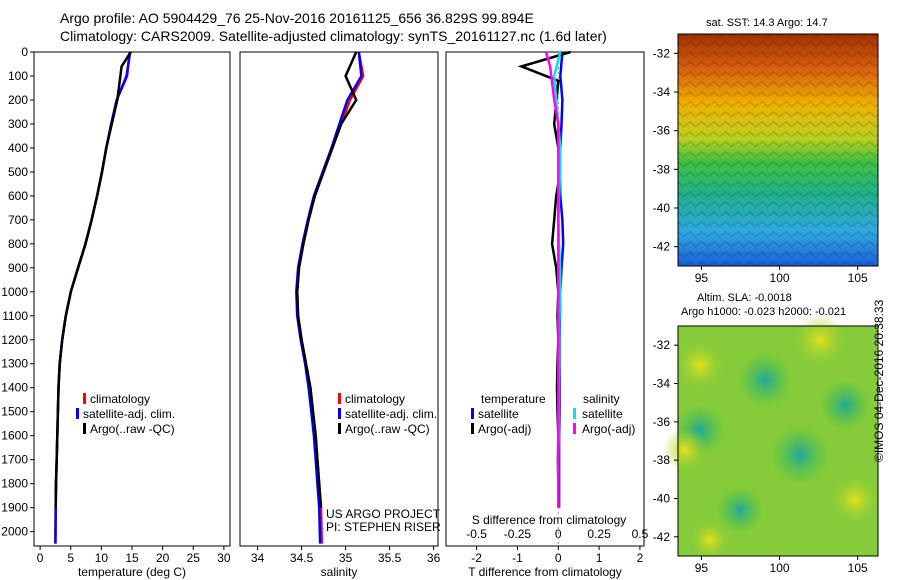 This screenshot has height=580, width=900. Describe the element at coordinates (14, 292) in the screenshot. I see `depth-tick-label: 1000` at that location.